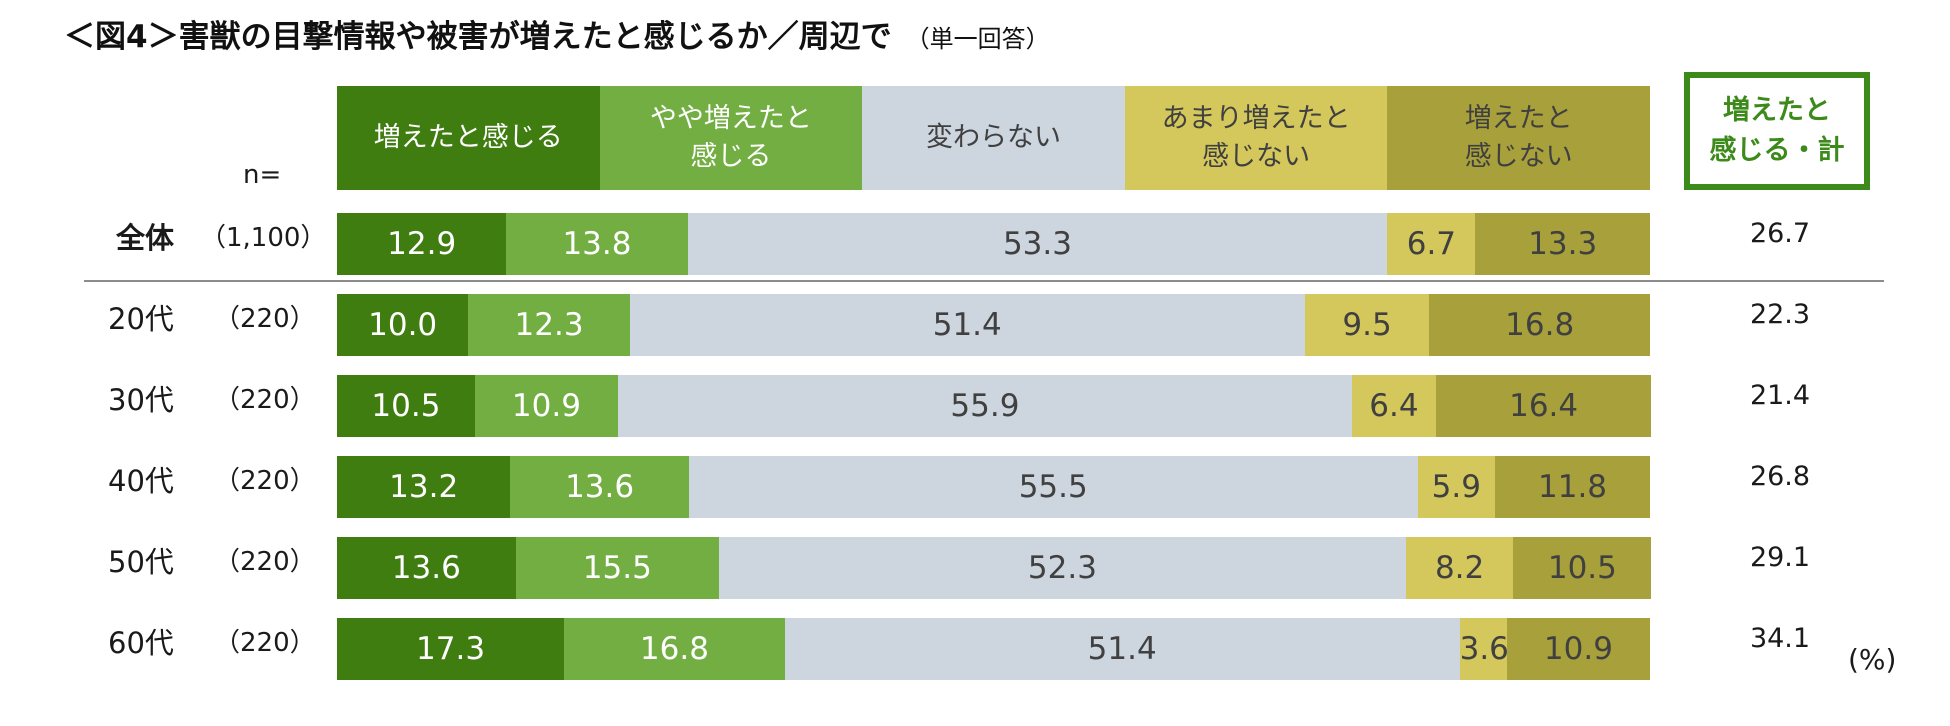  I want to click on data-label: 16.4, so click(1544, 406).